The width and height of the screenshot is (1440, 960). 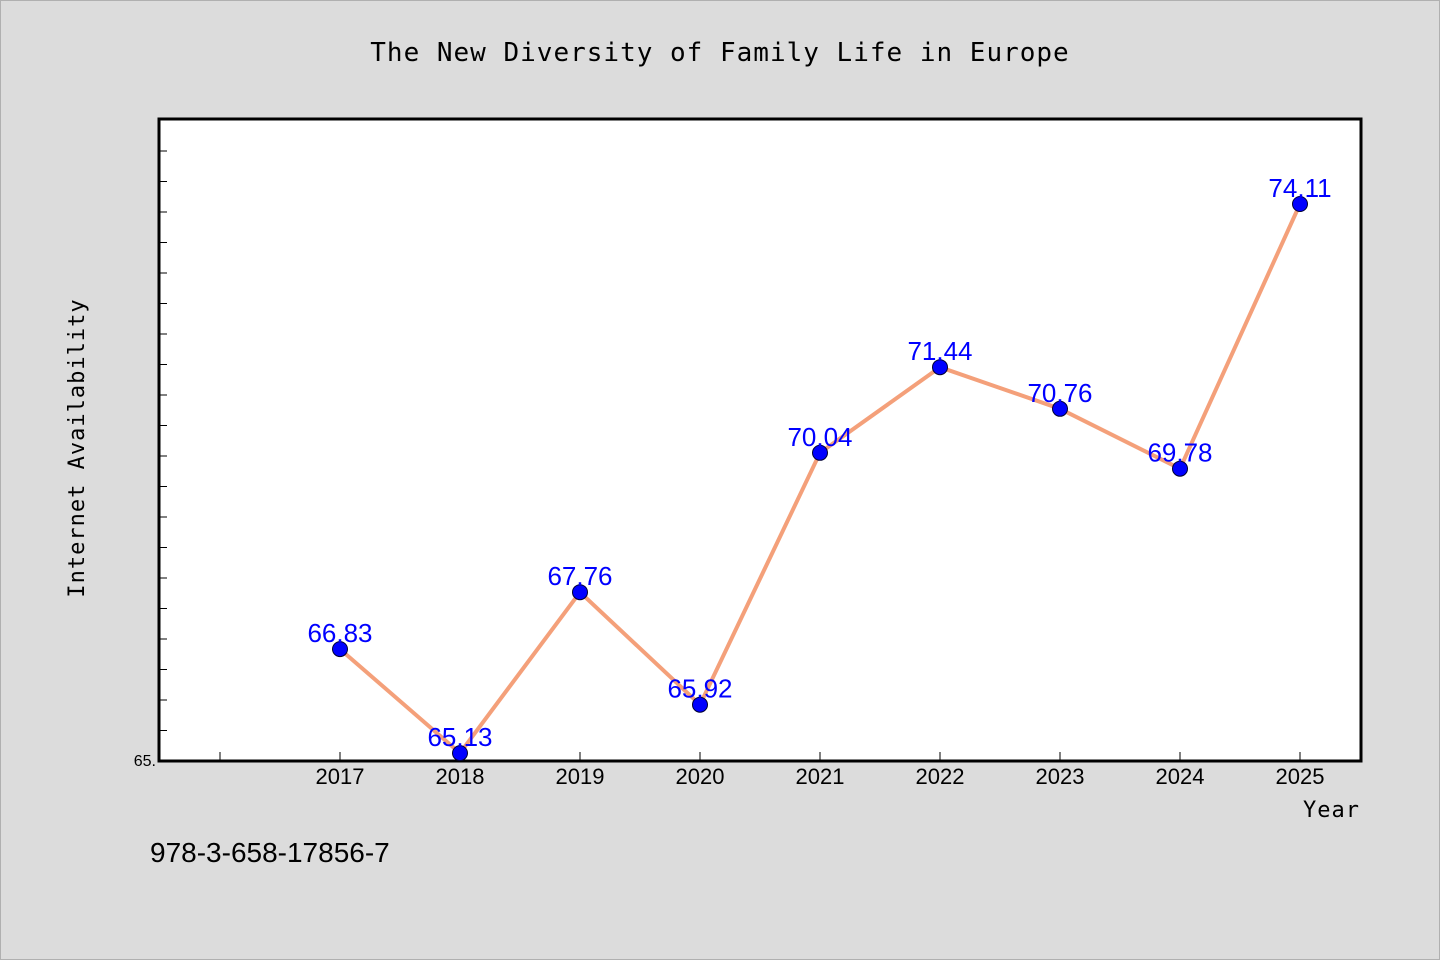 What do you see at coordinates (270, 852) in the screenshot?
I see `isbn-label: 978-3-658-17856-7` at bounding box center [270, 852].